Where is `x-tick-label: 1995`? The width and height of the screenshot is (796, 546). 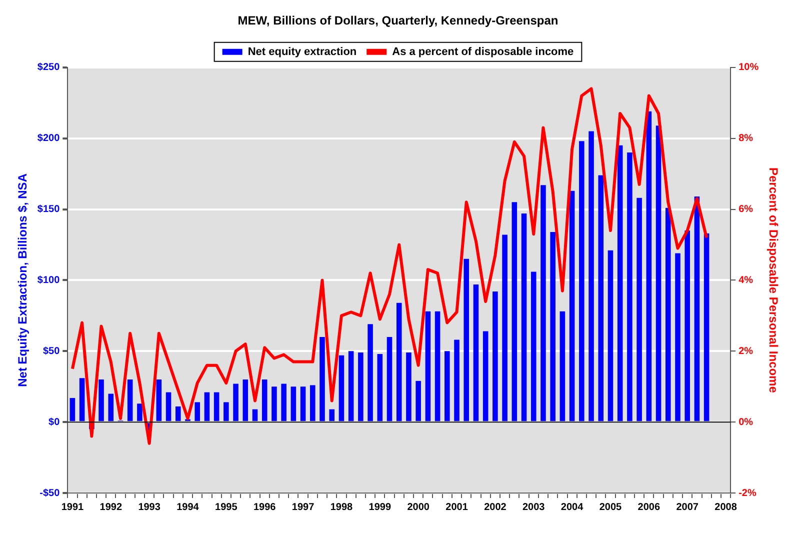
x-tick-label: 1995 is located at coordinates (226, 507).